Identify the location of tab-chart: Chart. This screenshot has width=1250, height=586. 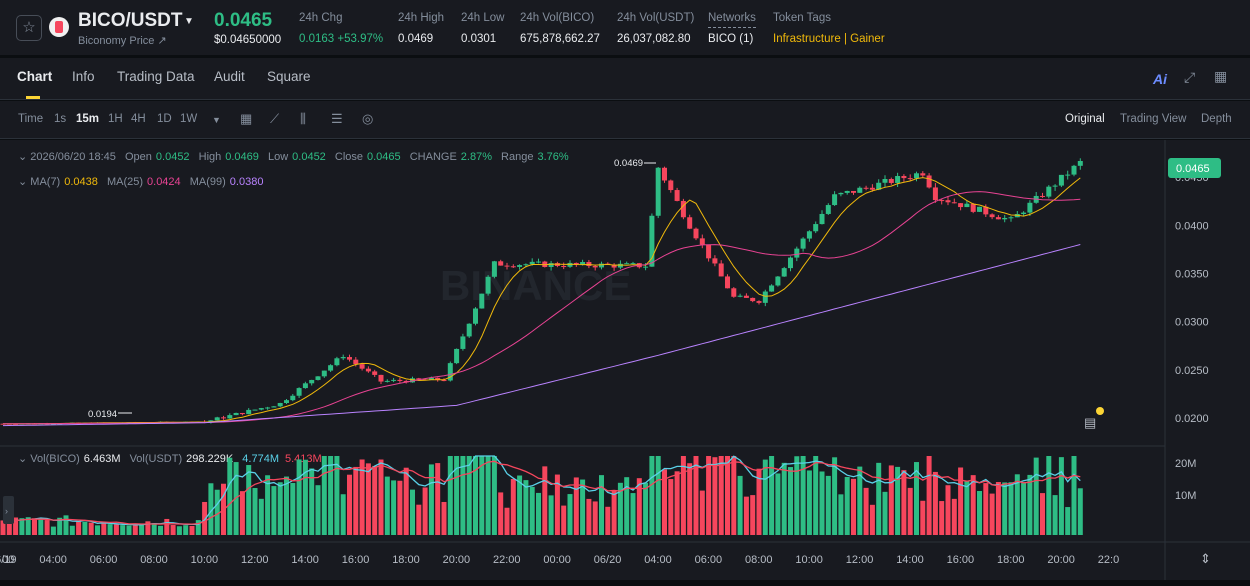
(35, 76).